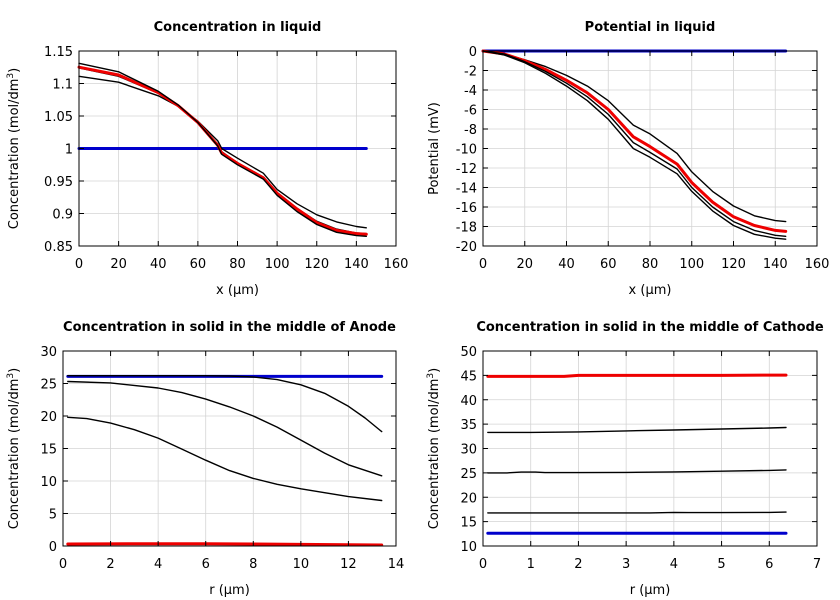 This screenshot has height=600, width=840. Describe the element at coordinates (62, 215) in the screenshot. I see `y-tick-label: 0.9` at that location.